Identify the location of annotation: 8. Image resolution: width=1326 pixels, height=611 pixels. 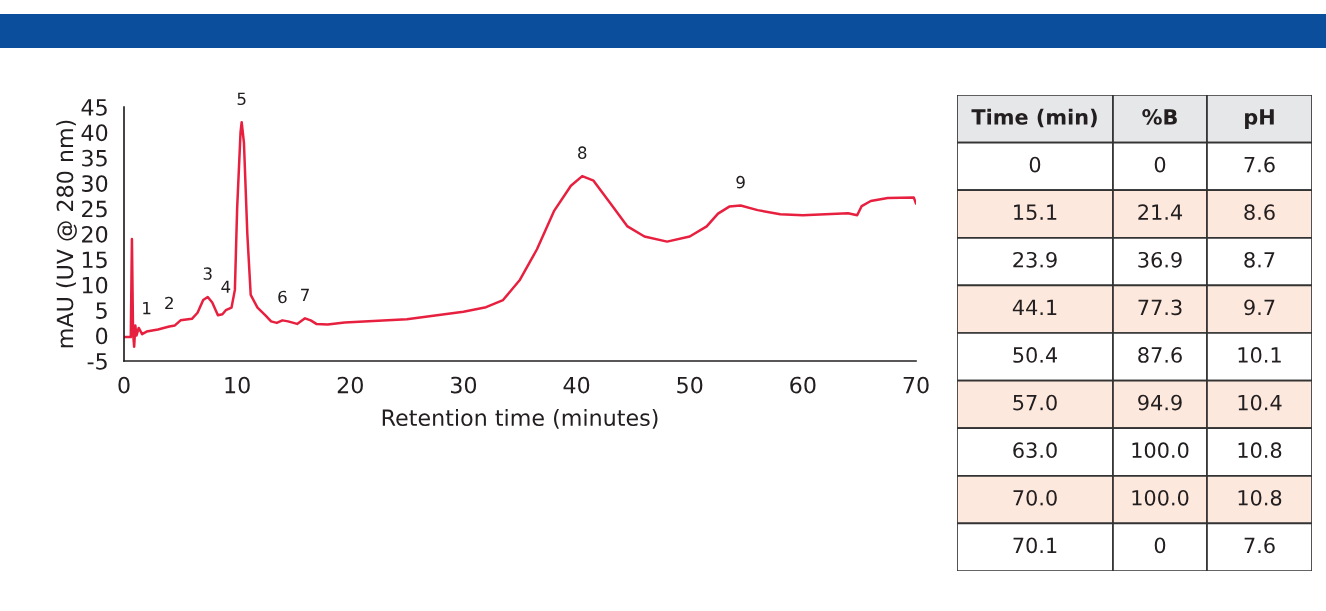
(582, 152).